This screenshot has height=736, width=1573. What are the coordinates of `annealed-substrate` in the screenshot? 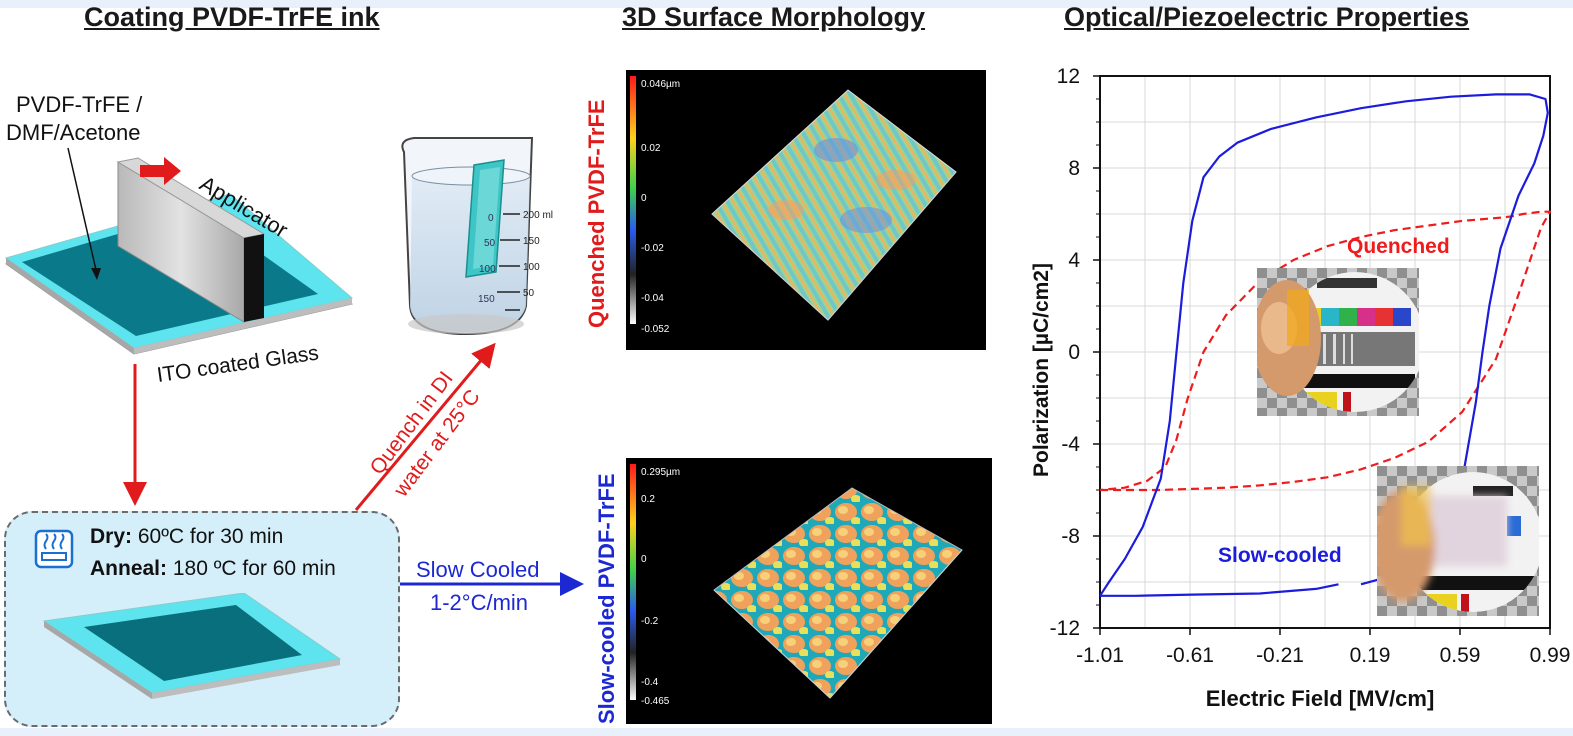 It's located at (192, 646).